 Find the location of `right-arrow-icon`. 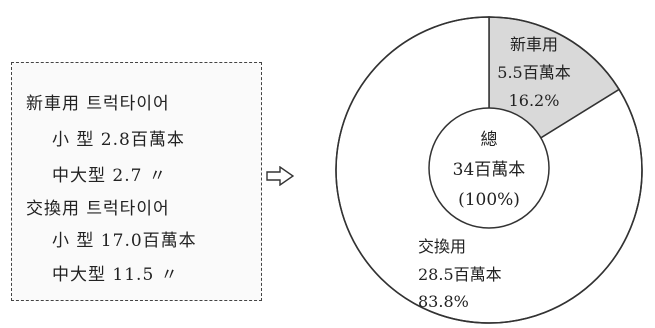

right-arrow-icon is located at coordinates (280, 176).